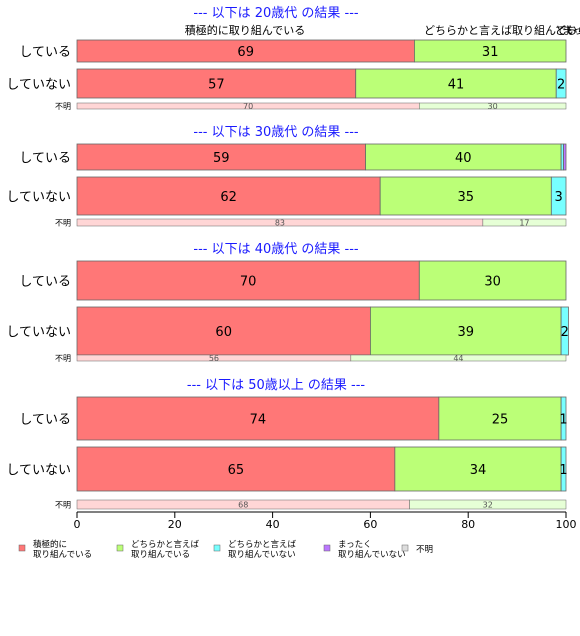 The image size is (580, 636). I want to click on data-label: 69, so click(245, 52).